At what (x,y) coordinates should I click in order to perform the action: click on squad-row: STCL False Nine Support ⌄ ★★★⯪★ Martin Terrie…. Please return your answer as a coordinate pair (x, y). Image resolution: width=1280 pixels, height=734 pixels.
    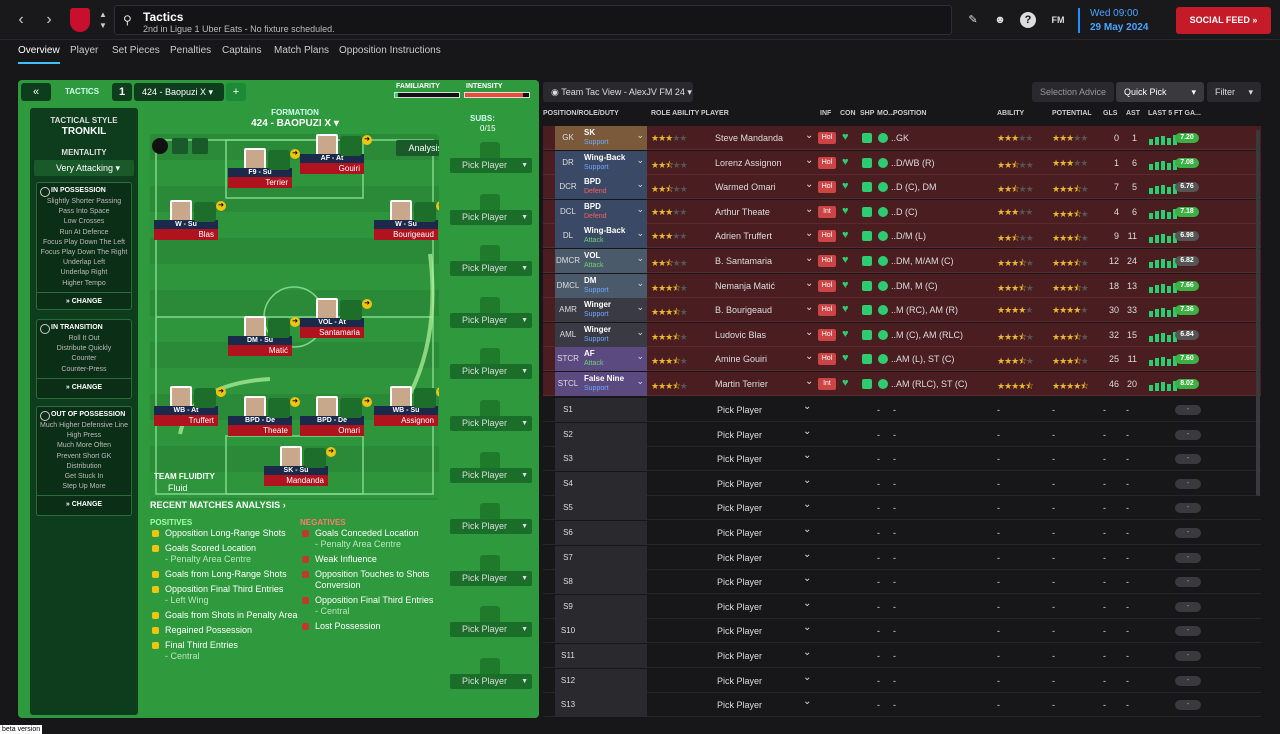
    Looking at the image, I should click on (902, 384).